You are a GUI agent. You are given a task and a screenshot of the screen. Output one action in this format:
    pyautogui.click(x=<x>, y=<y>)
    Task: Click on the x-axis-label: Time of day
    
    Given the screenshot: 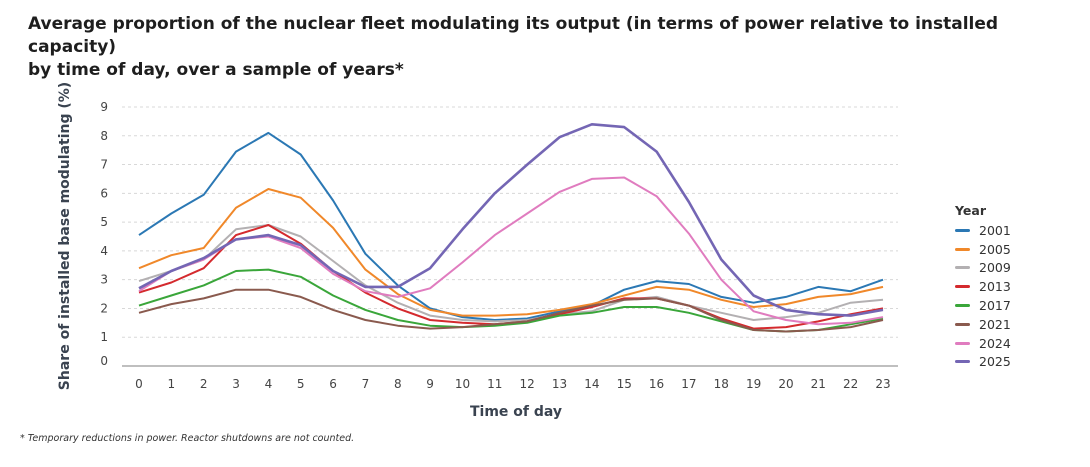 What is the action you would take?
    pyautogui.click(x=516, y=412)
    